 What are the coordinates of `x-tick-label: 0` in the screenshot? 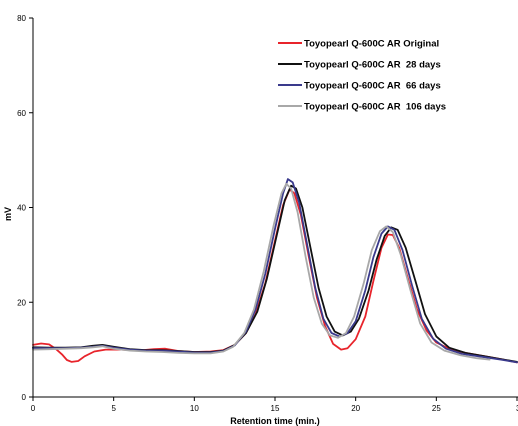 It's located at (33, 408).